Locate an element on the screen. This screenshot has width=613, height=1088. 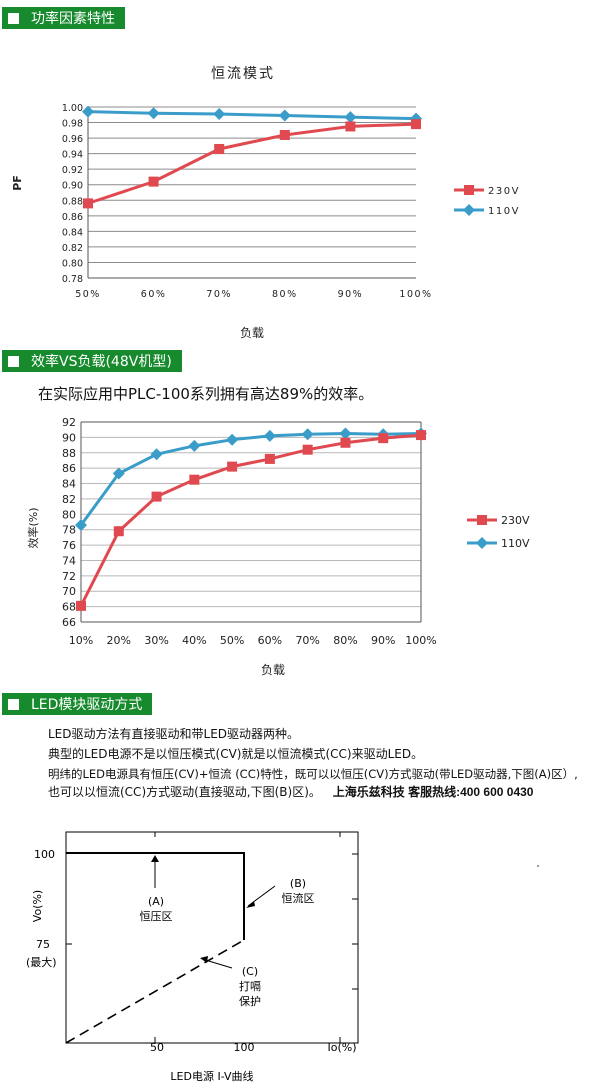
x-tick-label: 30% is located at coordinates (156, 640).